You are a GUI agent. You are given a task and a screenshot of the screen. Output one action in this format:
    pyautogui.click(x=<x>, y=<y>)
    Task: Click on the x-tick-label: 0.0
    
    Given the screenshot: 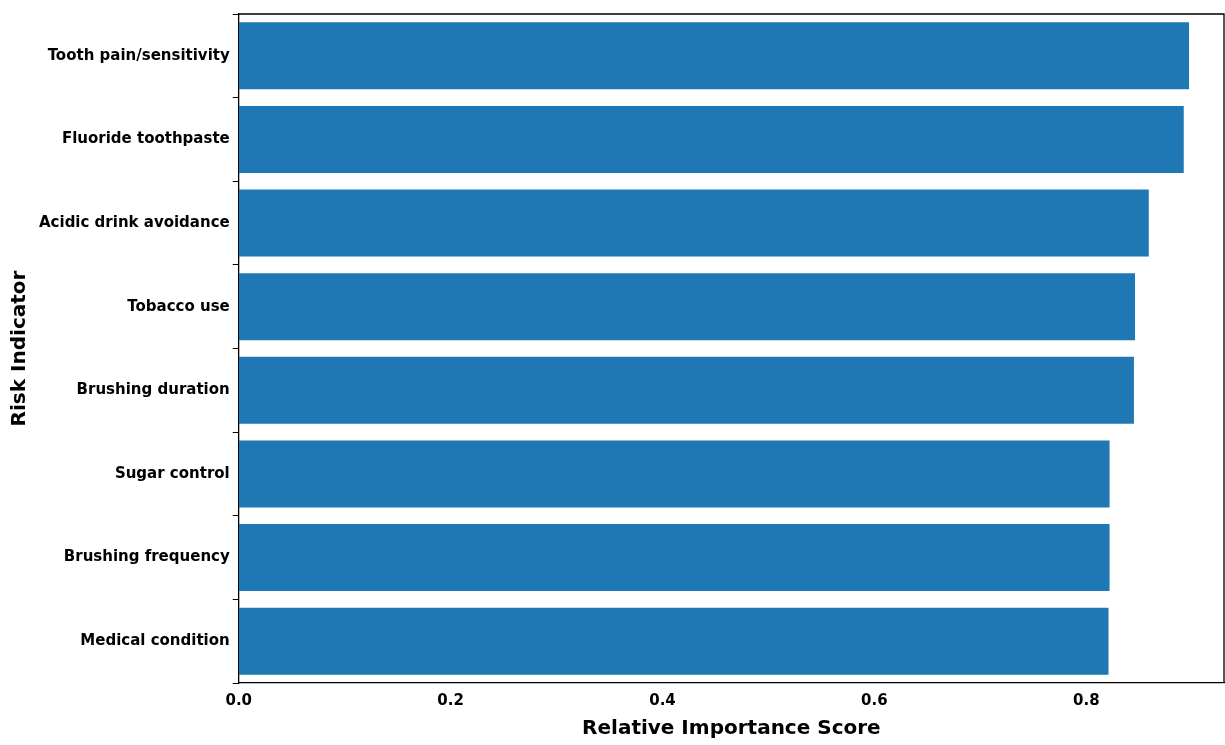 What is the action you would take?
    pyautogui.click(x=239, y=699)
    